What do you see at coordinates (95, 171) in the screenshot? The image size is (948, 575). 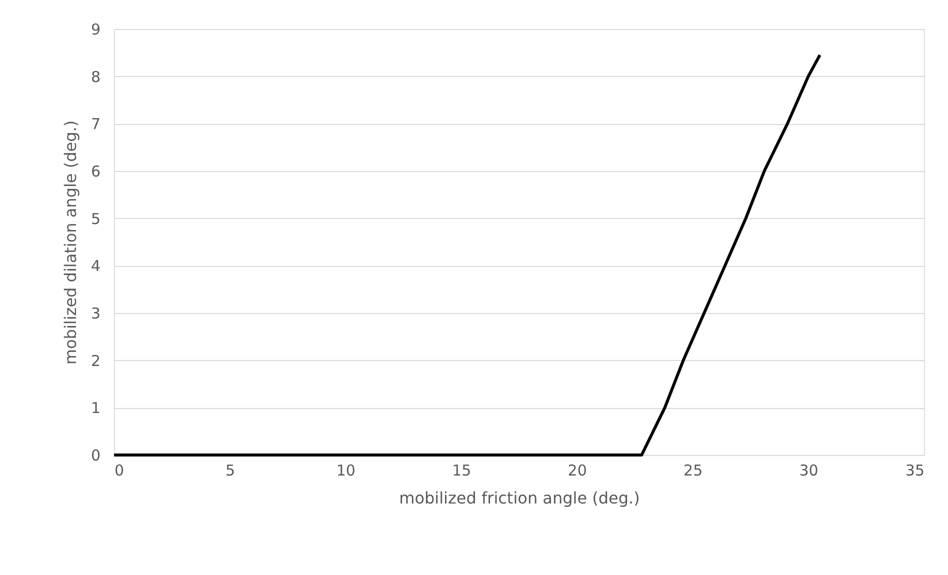 I see `y-tick-label: 6` at bounding box center [95, 171].